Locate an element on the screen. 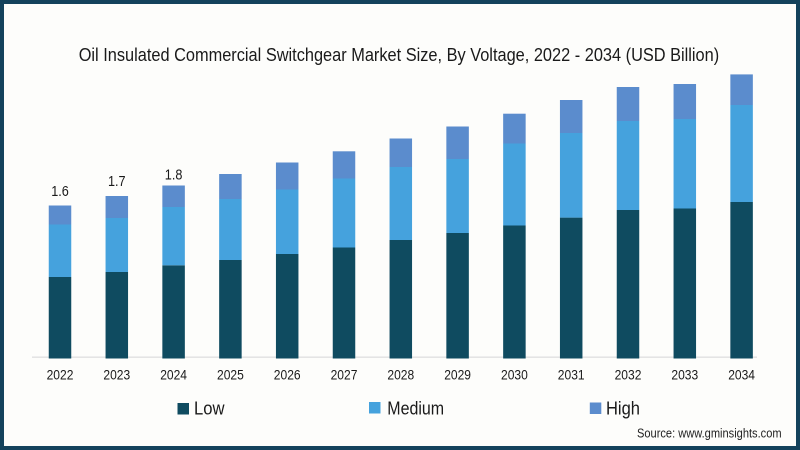 The height and width of the screenshot is (450, 800). svg-text: High is located at coordinates (623, 407).